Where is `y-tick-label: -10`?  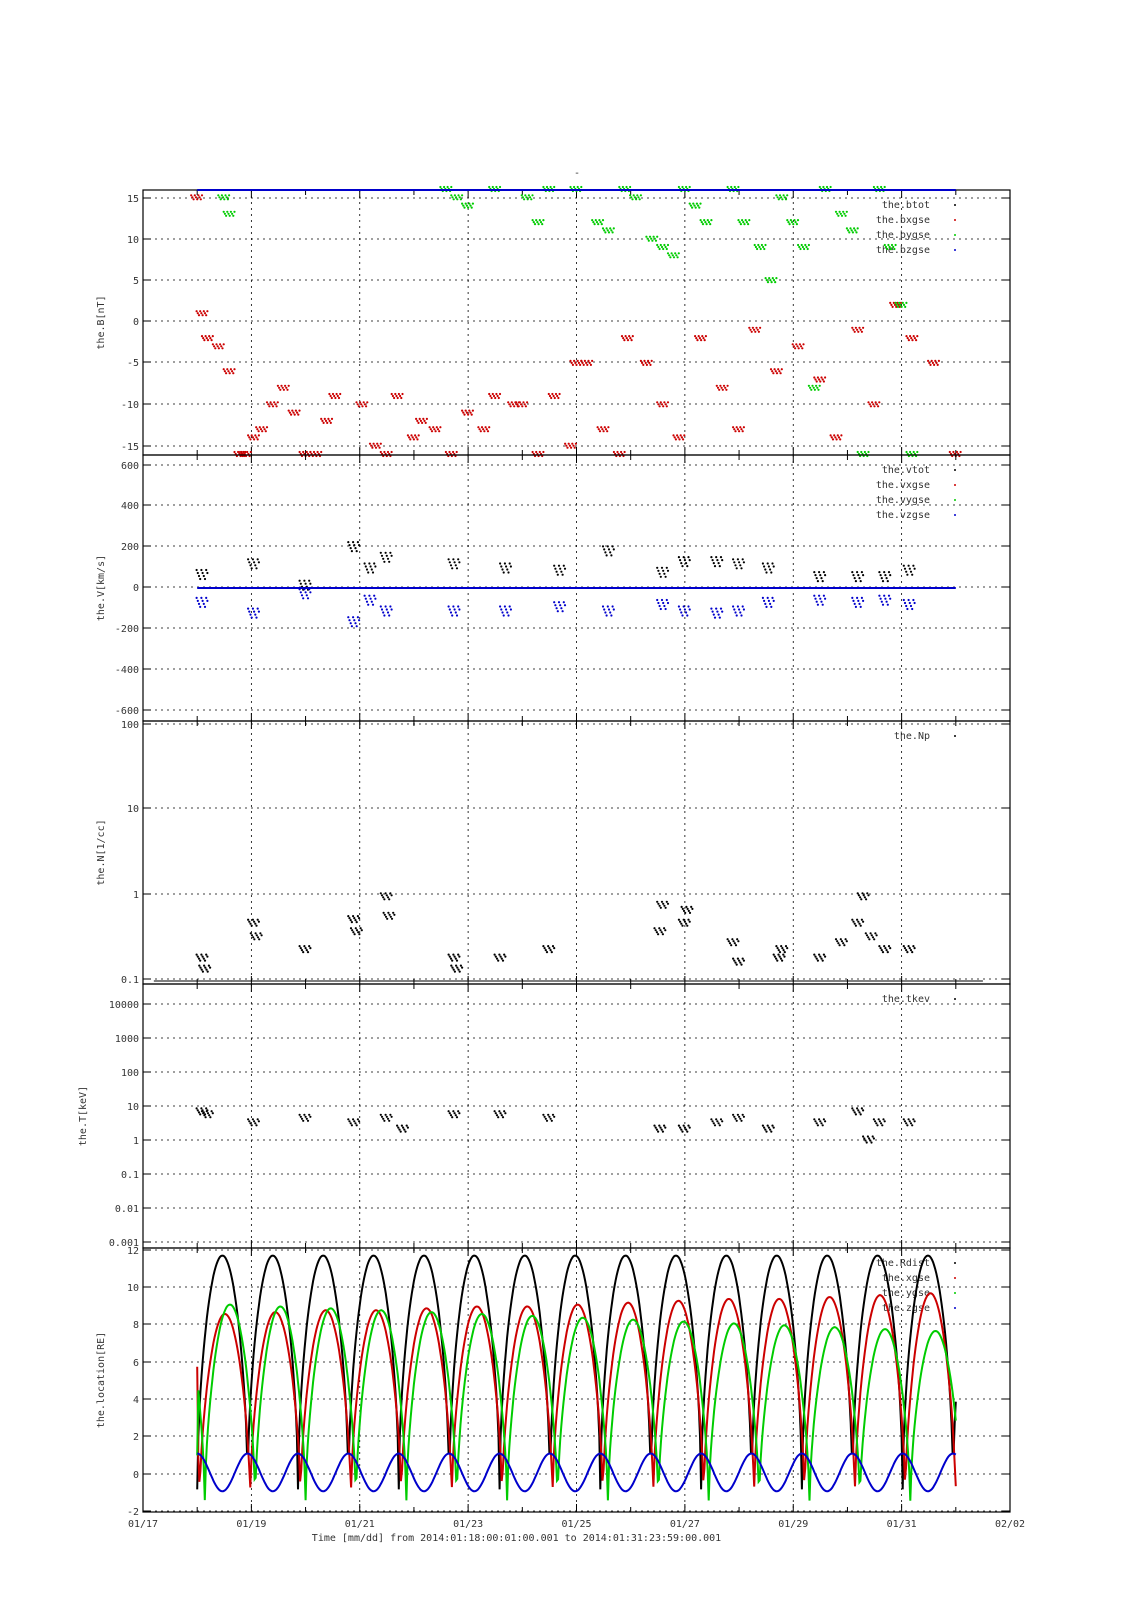 y-tick-label: -10 is located at coordinates (130, 405).